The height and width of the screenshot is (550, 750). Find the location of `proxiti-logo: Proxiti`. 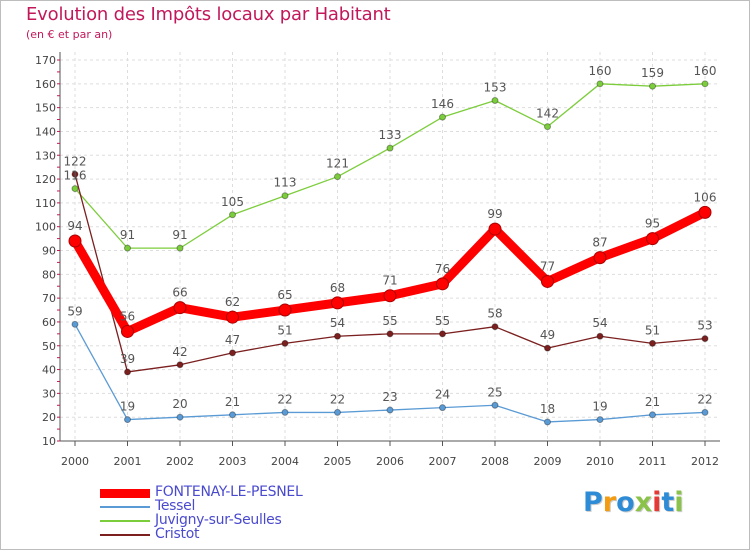

proxiti-logo: Proxiti is located at coordinates (633, 502).